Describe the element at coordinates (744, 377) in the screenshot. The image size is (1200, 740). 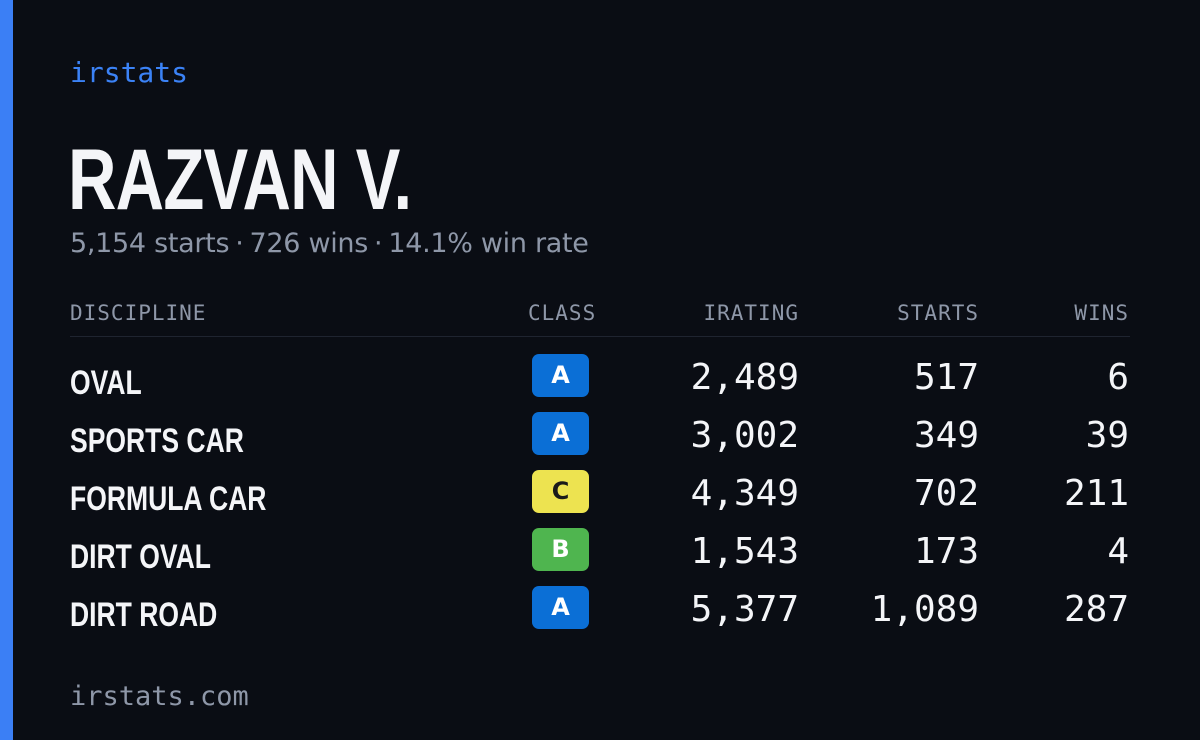
I see `irating-value: 2,489` at that location.